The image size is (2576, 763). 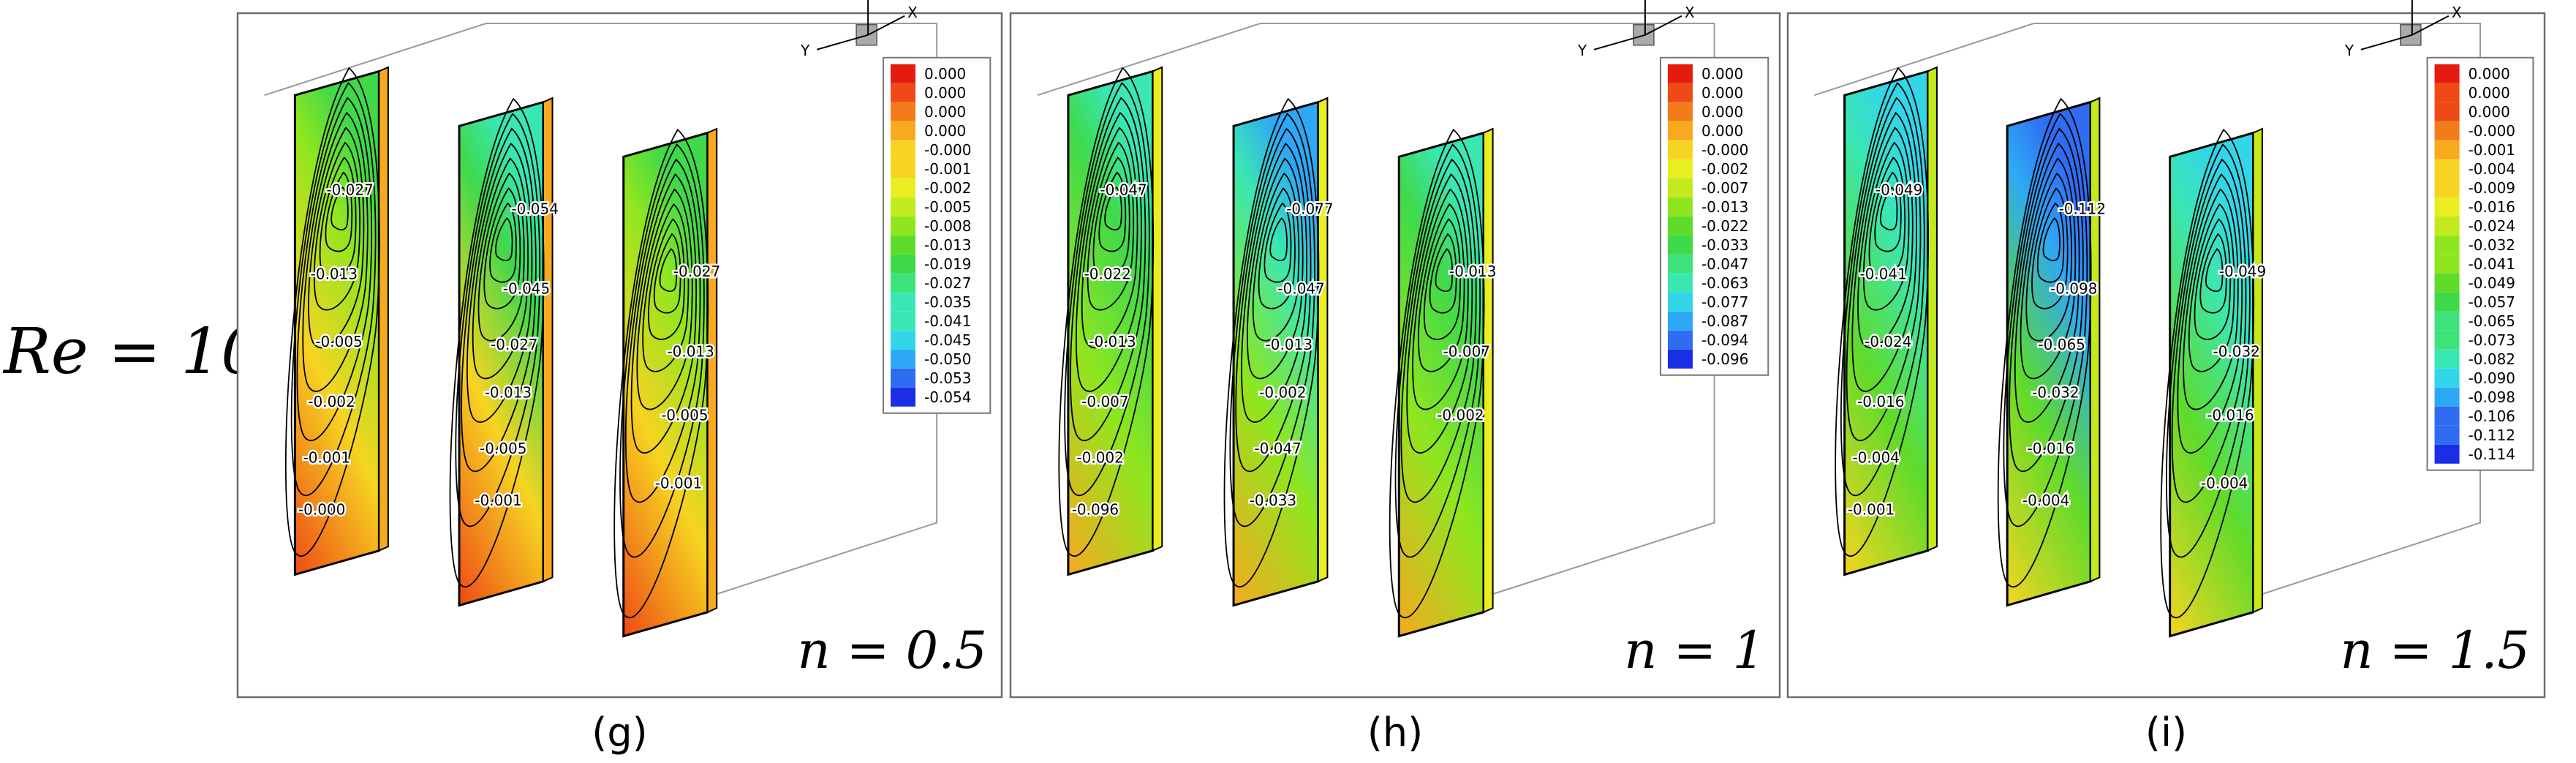 I want to click on contour-label: -0.032, so click(x=2236, y=351).